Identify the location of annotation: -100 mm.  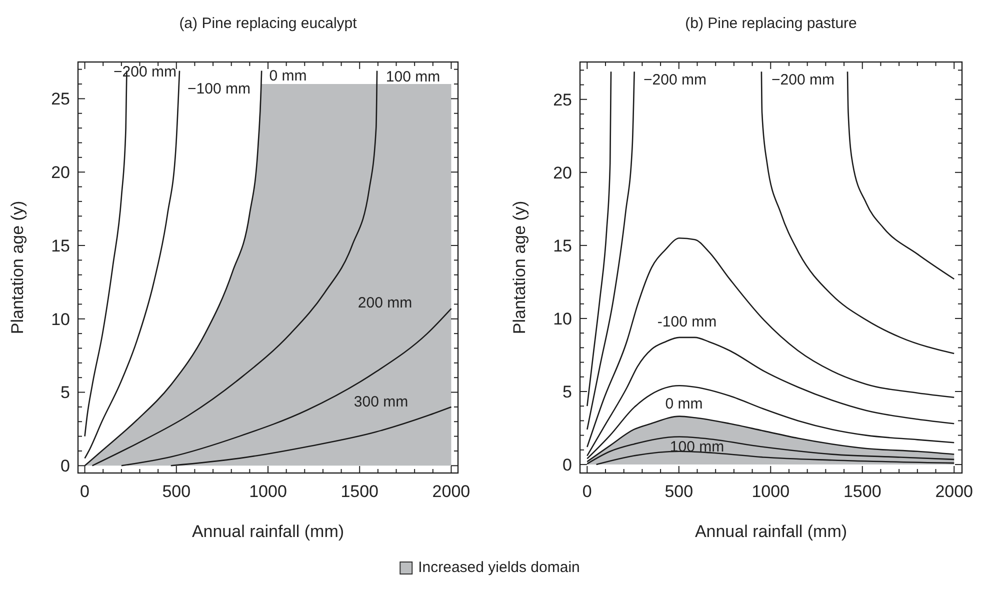
(687, 321).